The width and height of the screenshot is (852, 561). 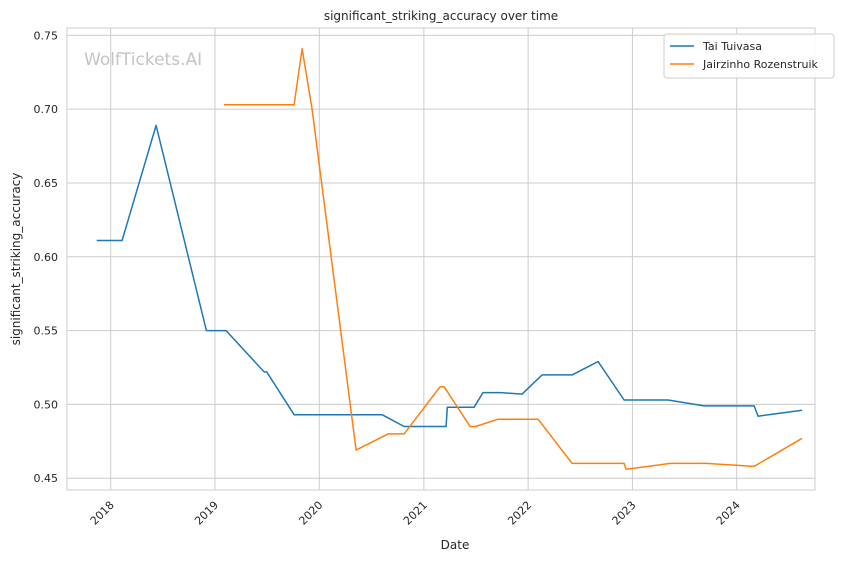 I want to click on y-axis-title: significant_striking_accuracy, so click(x=16, y=259).